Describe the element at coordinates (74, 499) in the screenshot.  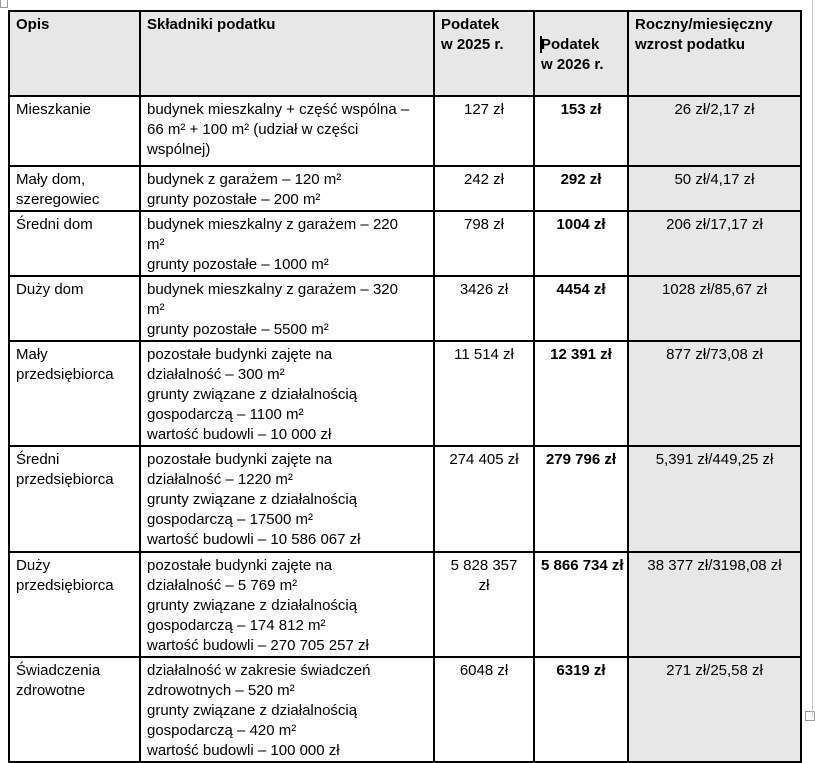
I see `cell-opis: Średni przedsiębiorca` at that location.